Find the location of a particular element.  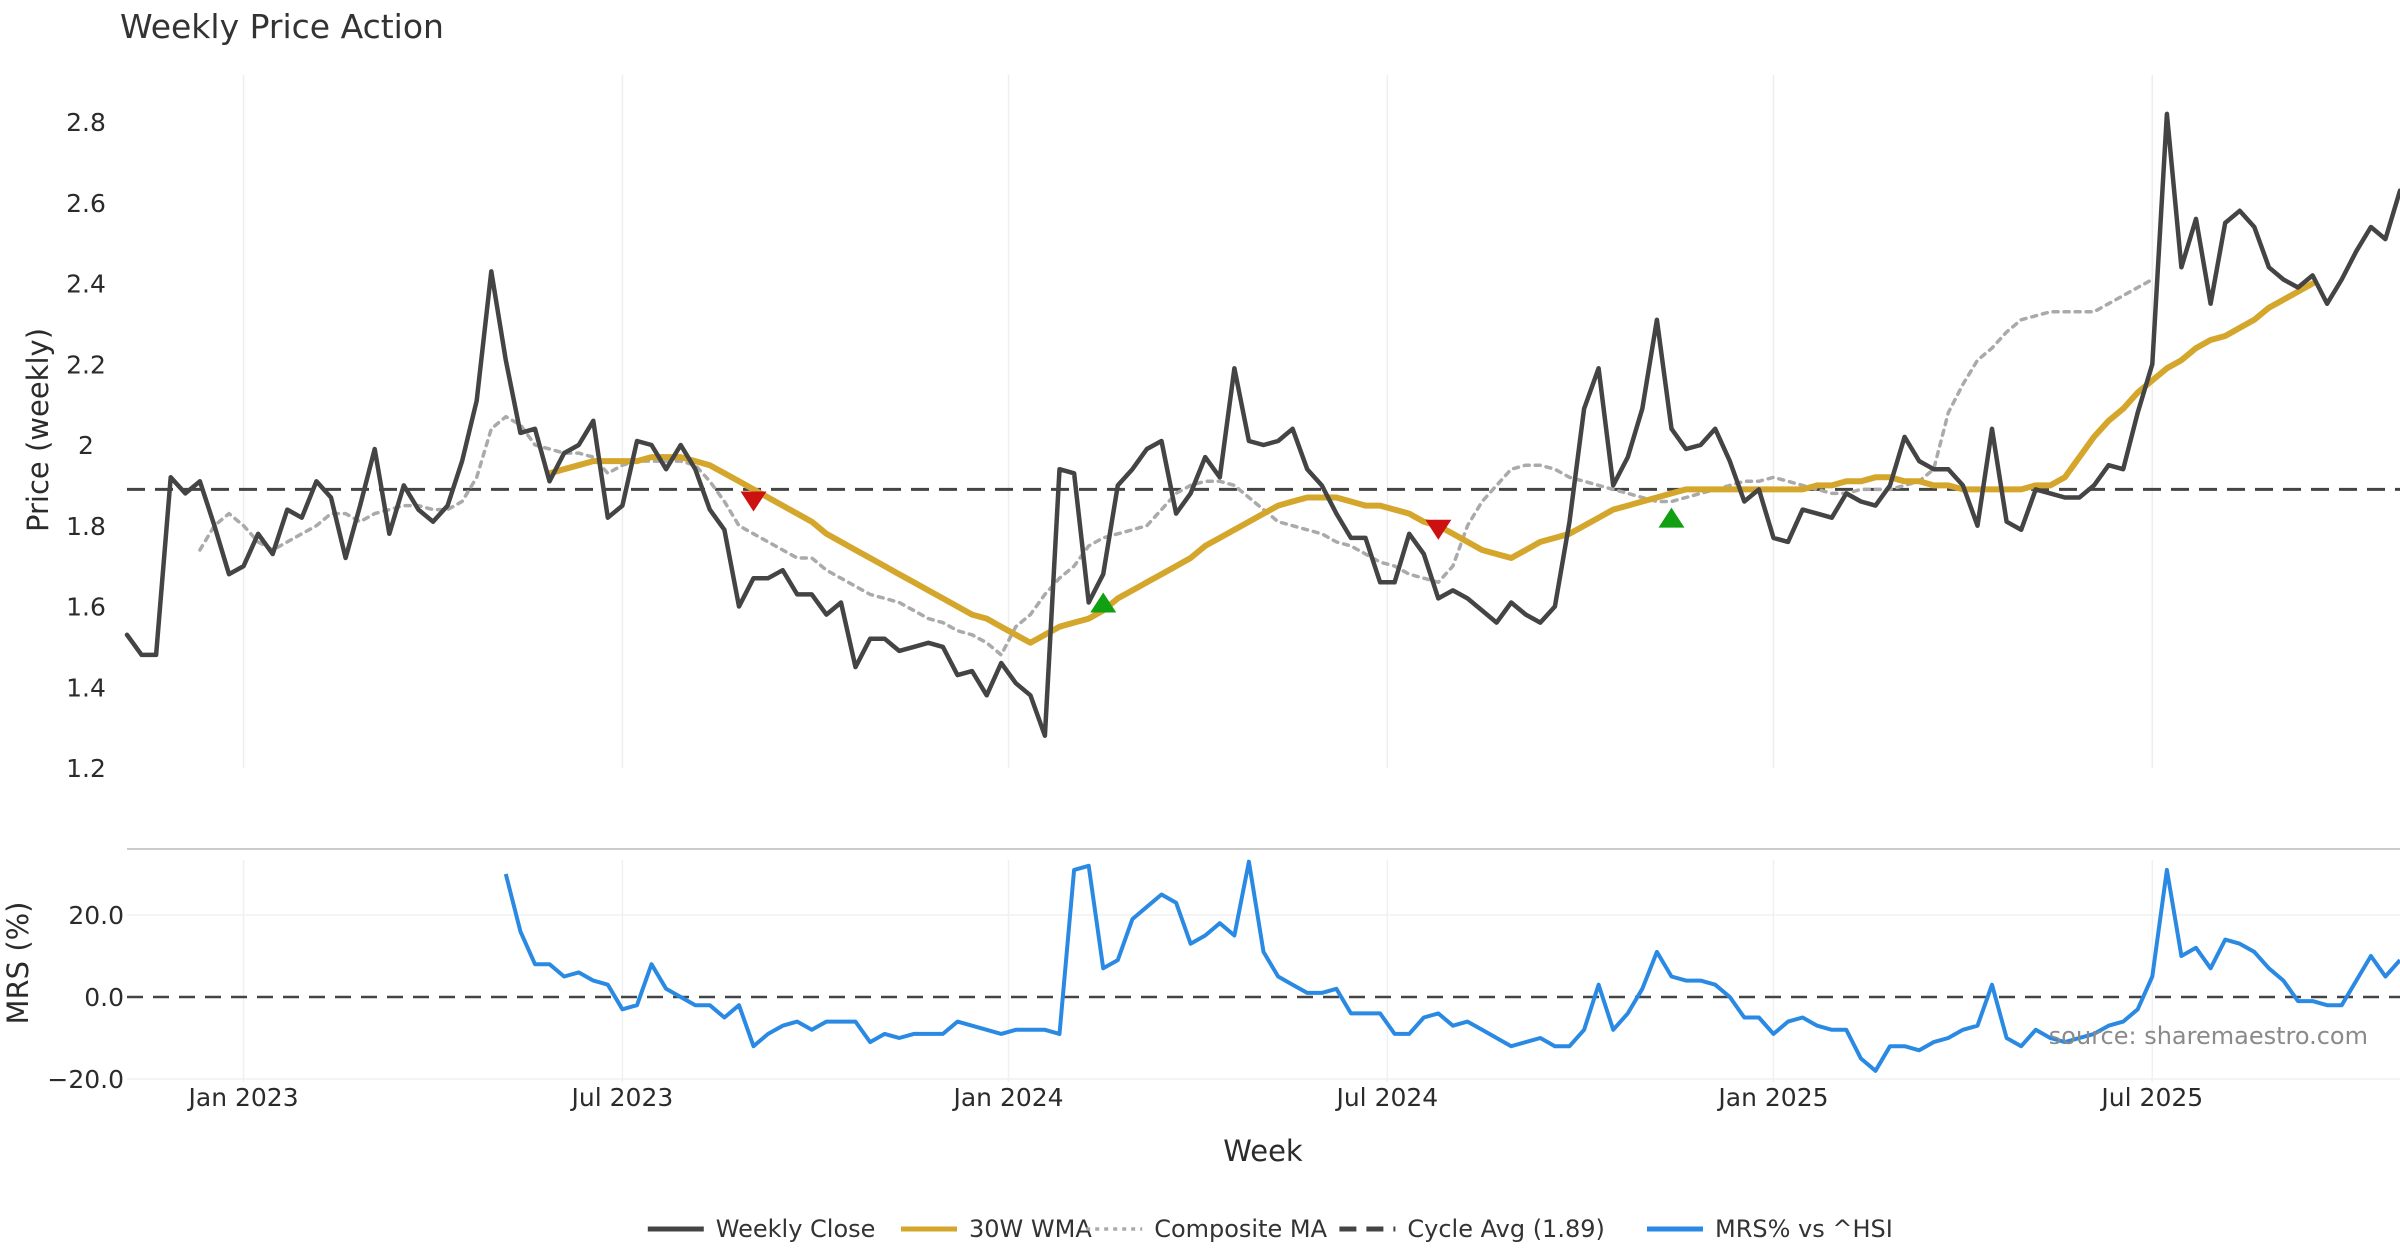

x-tick-label: Jul 2025 is located at coordinates (2151, 1097).